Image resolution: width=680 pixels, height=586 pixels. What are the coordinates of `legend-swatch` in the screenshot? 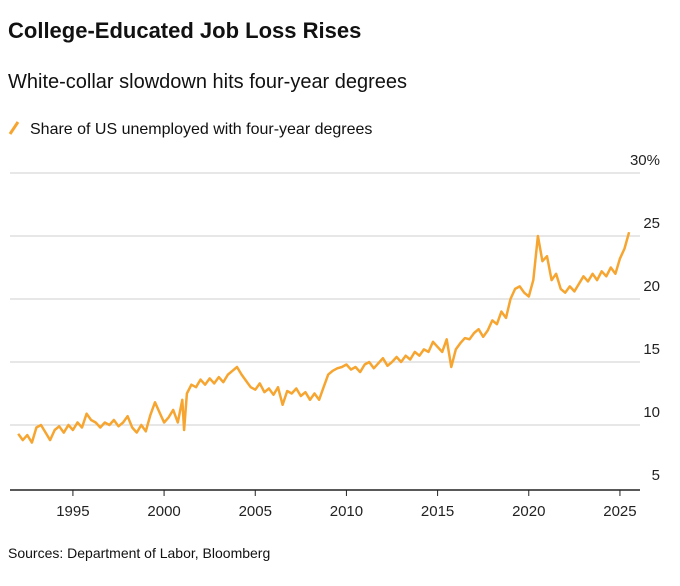 It's located at (14, 128).